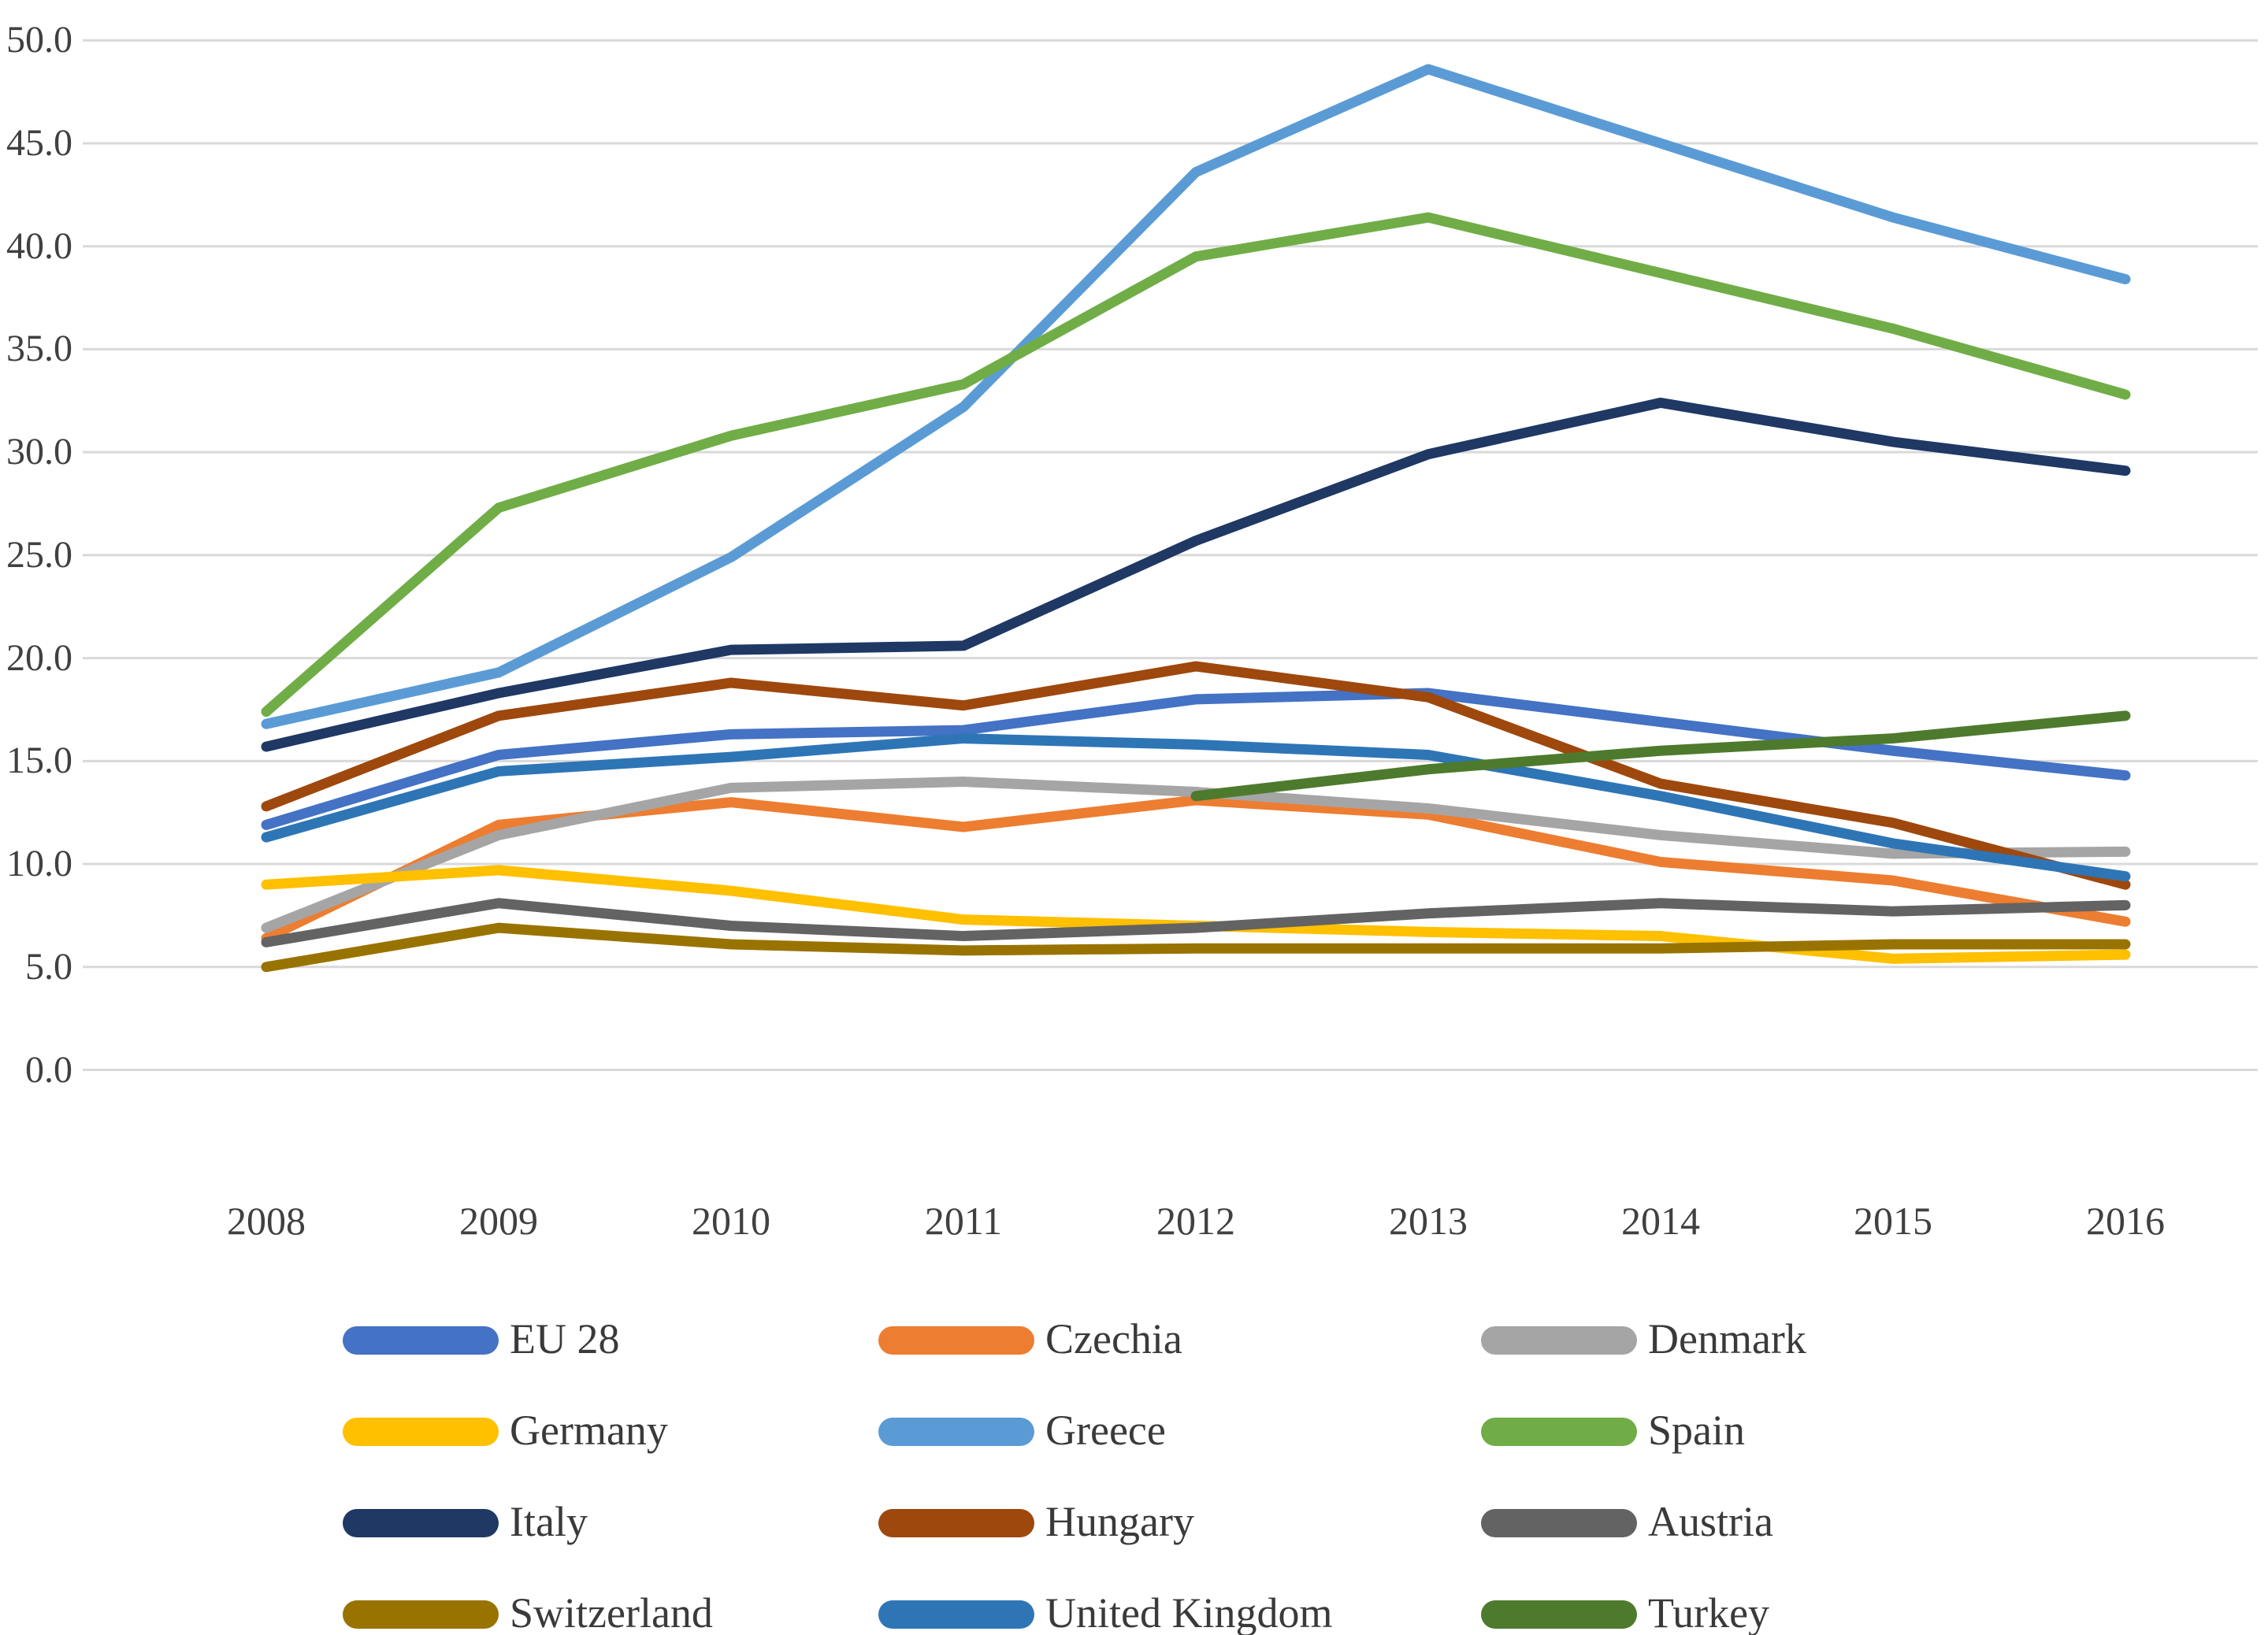  Describe the element at coordinates (421, 1614) in the screenshot. I see `legend-swatch-switzerland` at that location.